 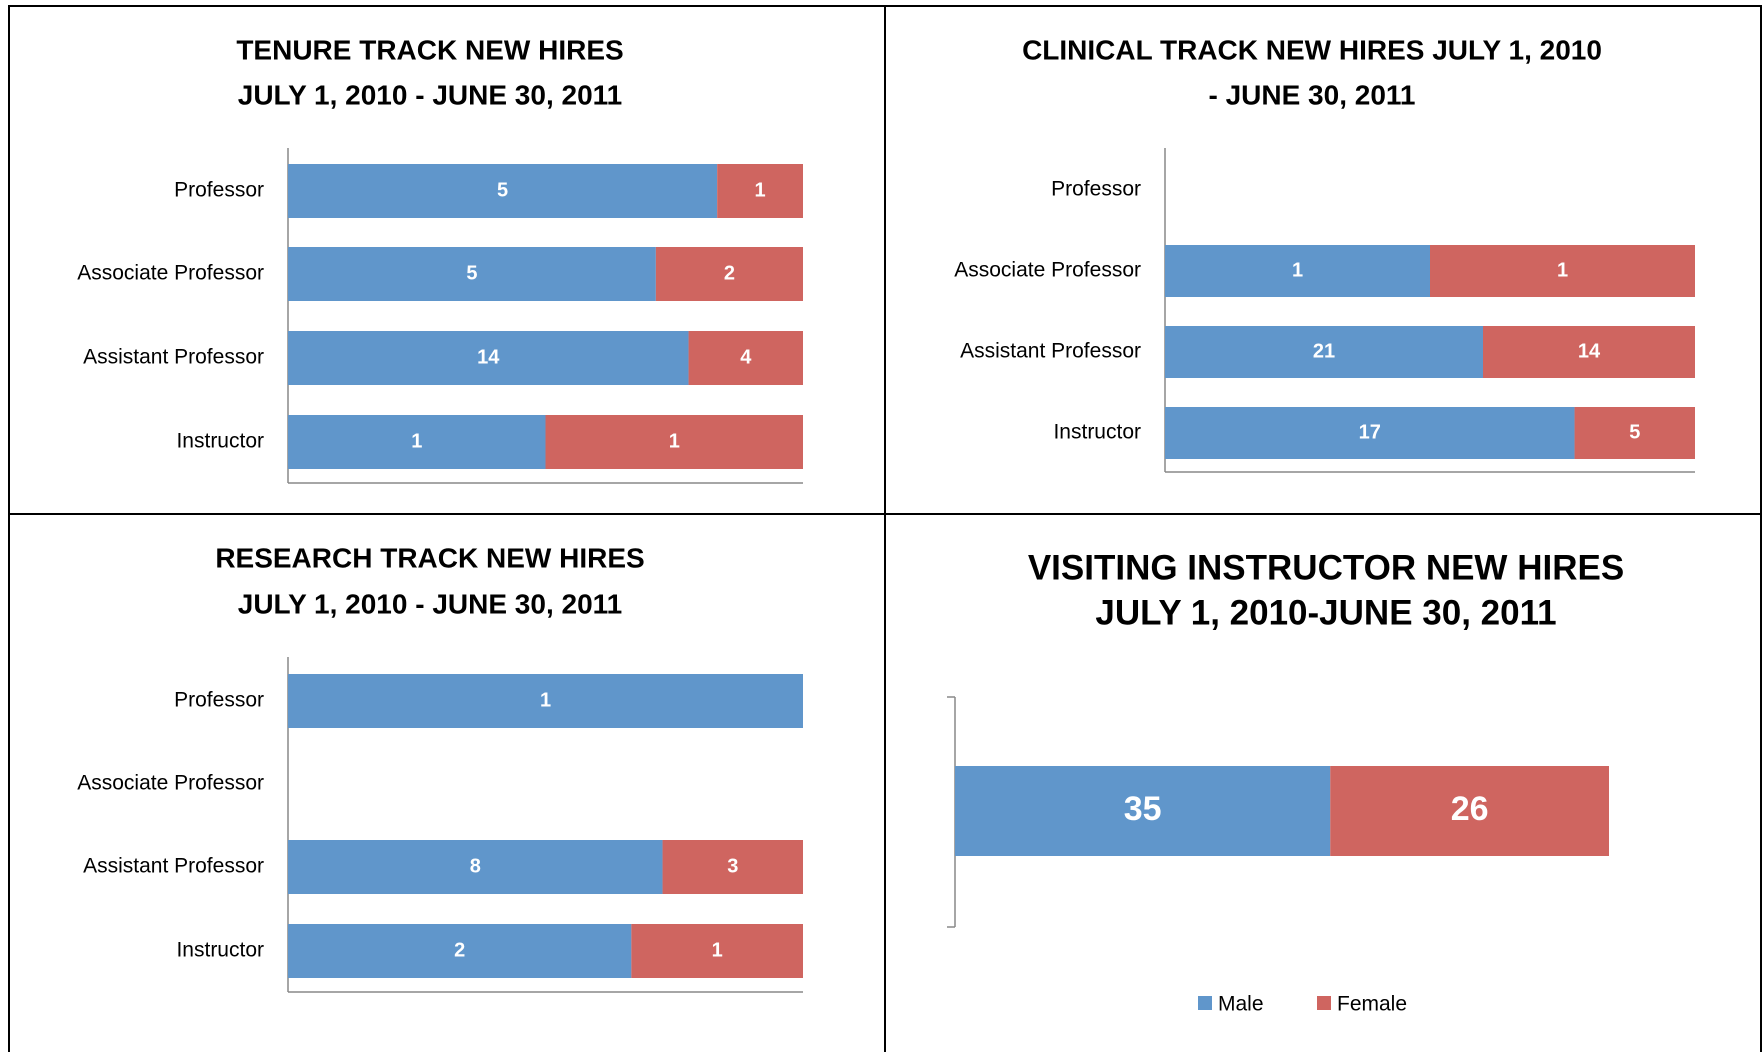 I want to click on value-label: 35, so click(x=1143, y=809).